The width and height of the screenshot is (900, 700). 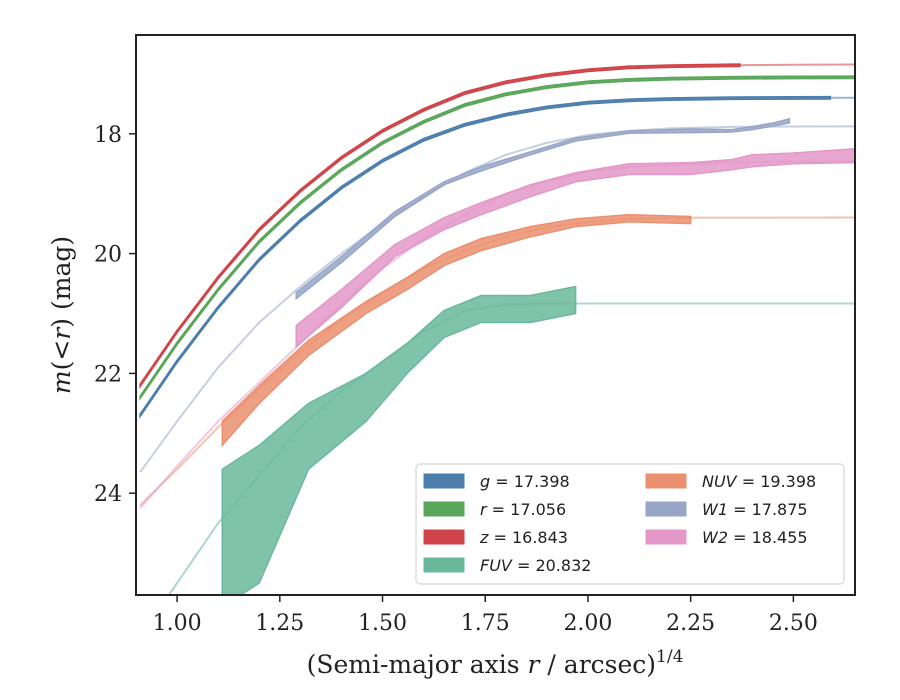 What do you see at coordinates (108, 374) in the screenshot?
I see `y-tick-label: 22` at bounding box center [108, 374].